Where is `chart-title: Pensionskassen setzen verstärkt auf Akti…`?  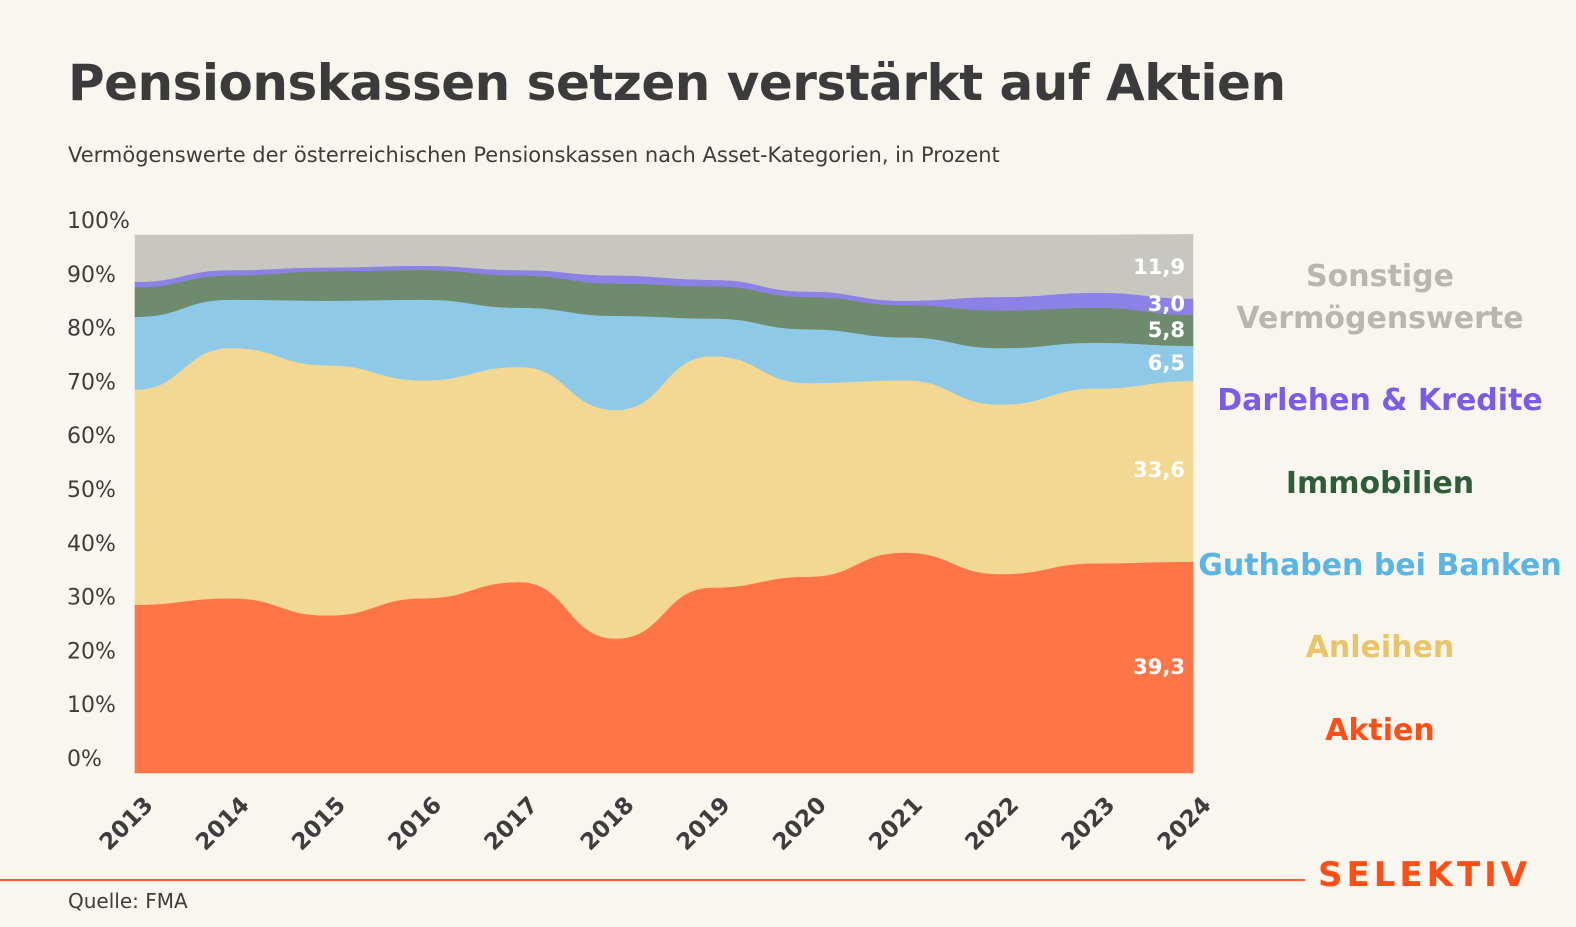
chart-title: Pensionskassen setzen verstärkt auf Akti… is located at coordinates (677, 83).